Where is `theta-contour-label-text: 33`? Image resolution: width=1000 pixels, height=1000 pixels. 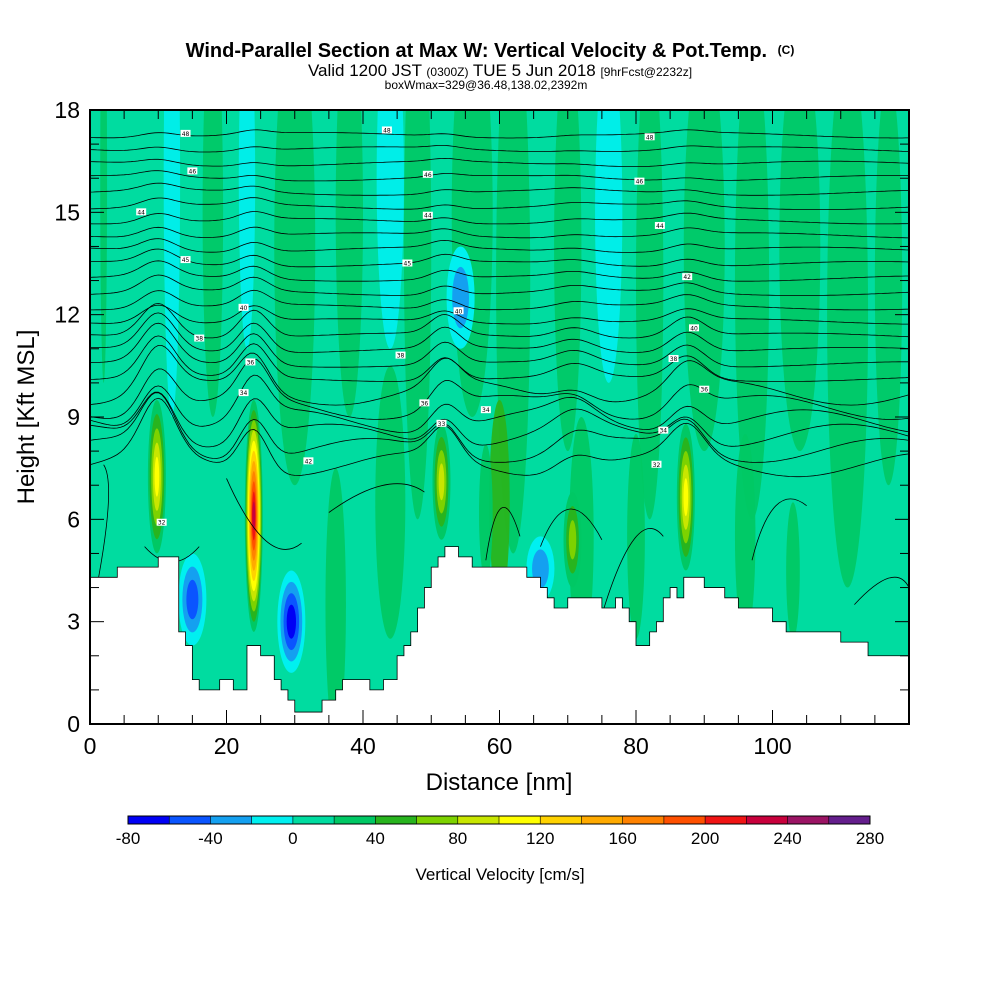 theta-contour-label-text: 33 is located at coordinates (442, 424).